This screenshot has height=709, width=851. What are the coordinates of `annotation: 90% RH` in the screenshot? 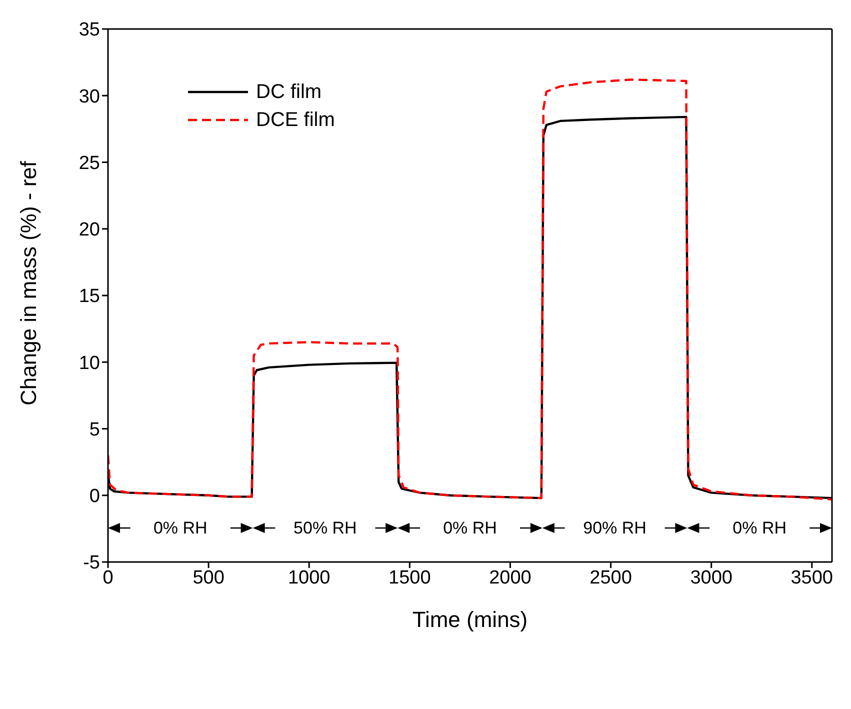 It's located at (614, 528).